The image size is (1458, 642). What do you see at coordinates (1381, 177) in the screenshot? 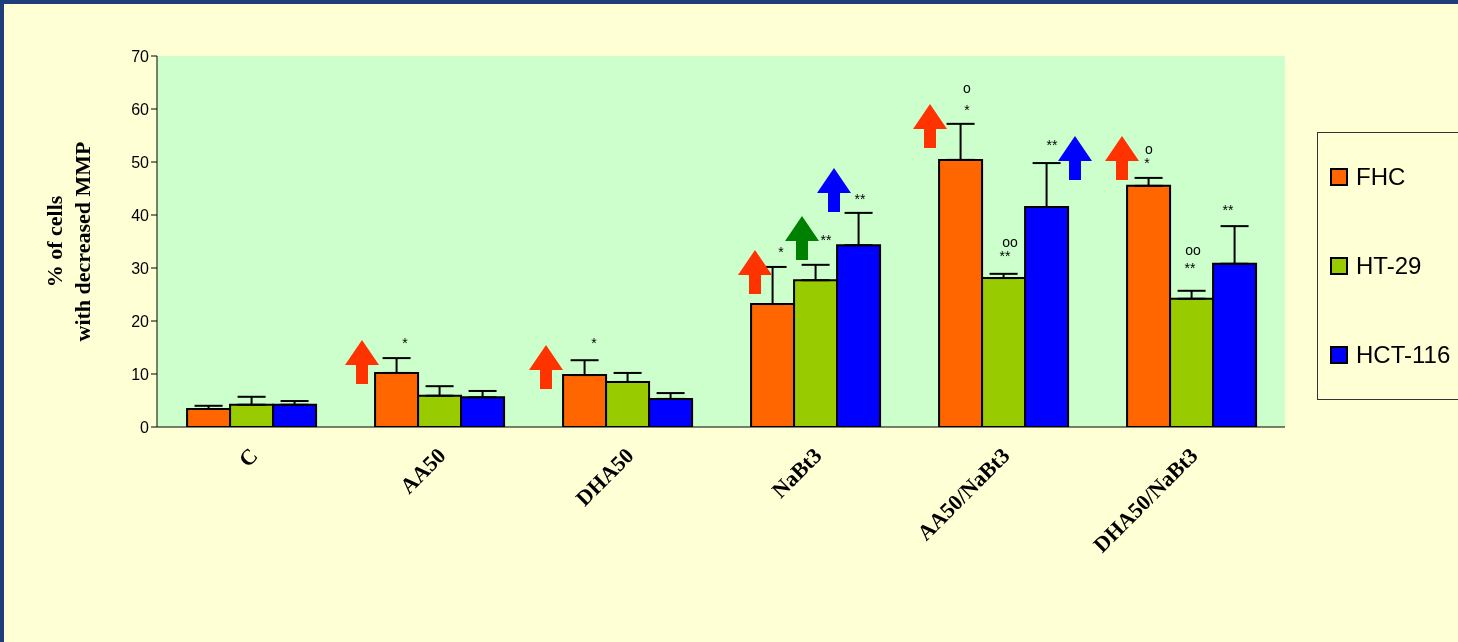
I see `legend-label: FHC` at bounding box center [1381, 177].